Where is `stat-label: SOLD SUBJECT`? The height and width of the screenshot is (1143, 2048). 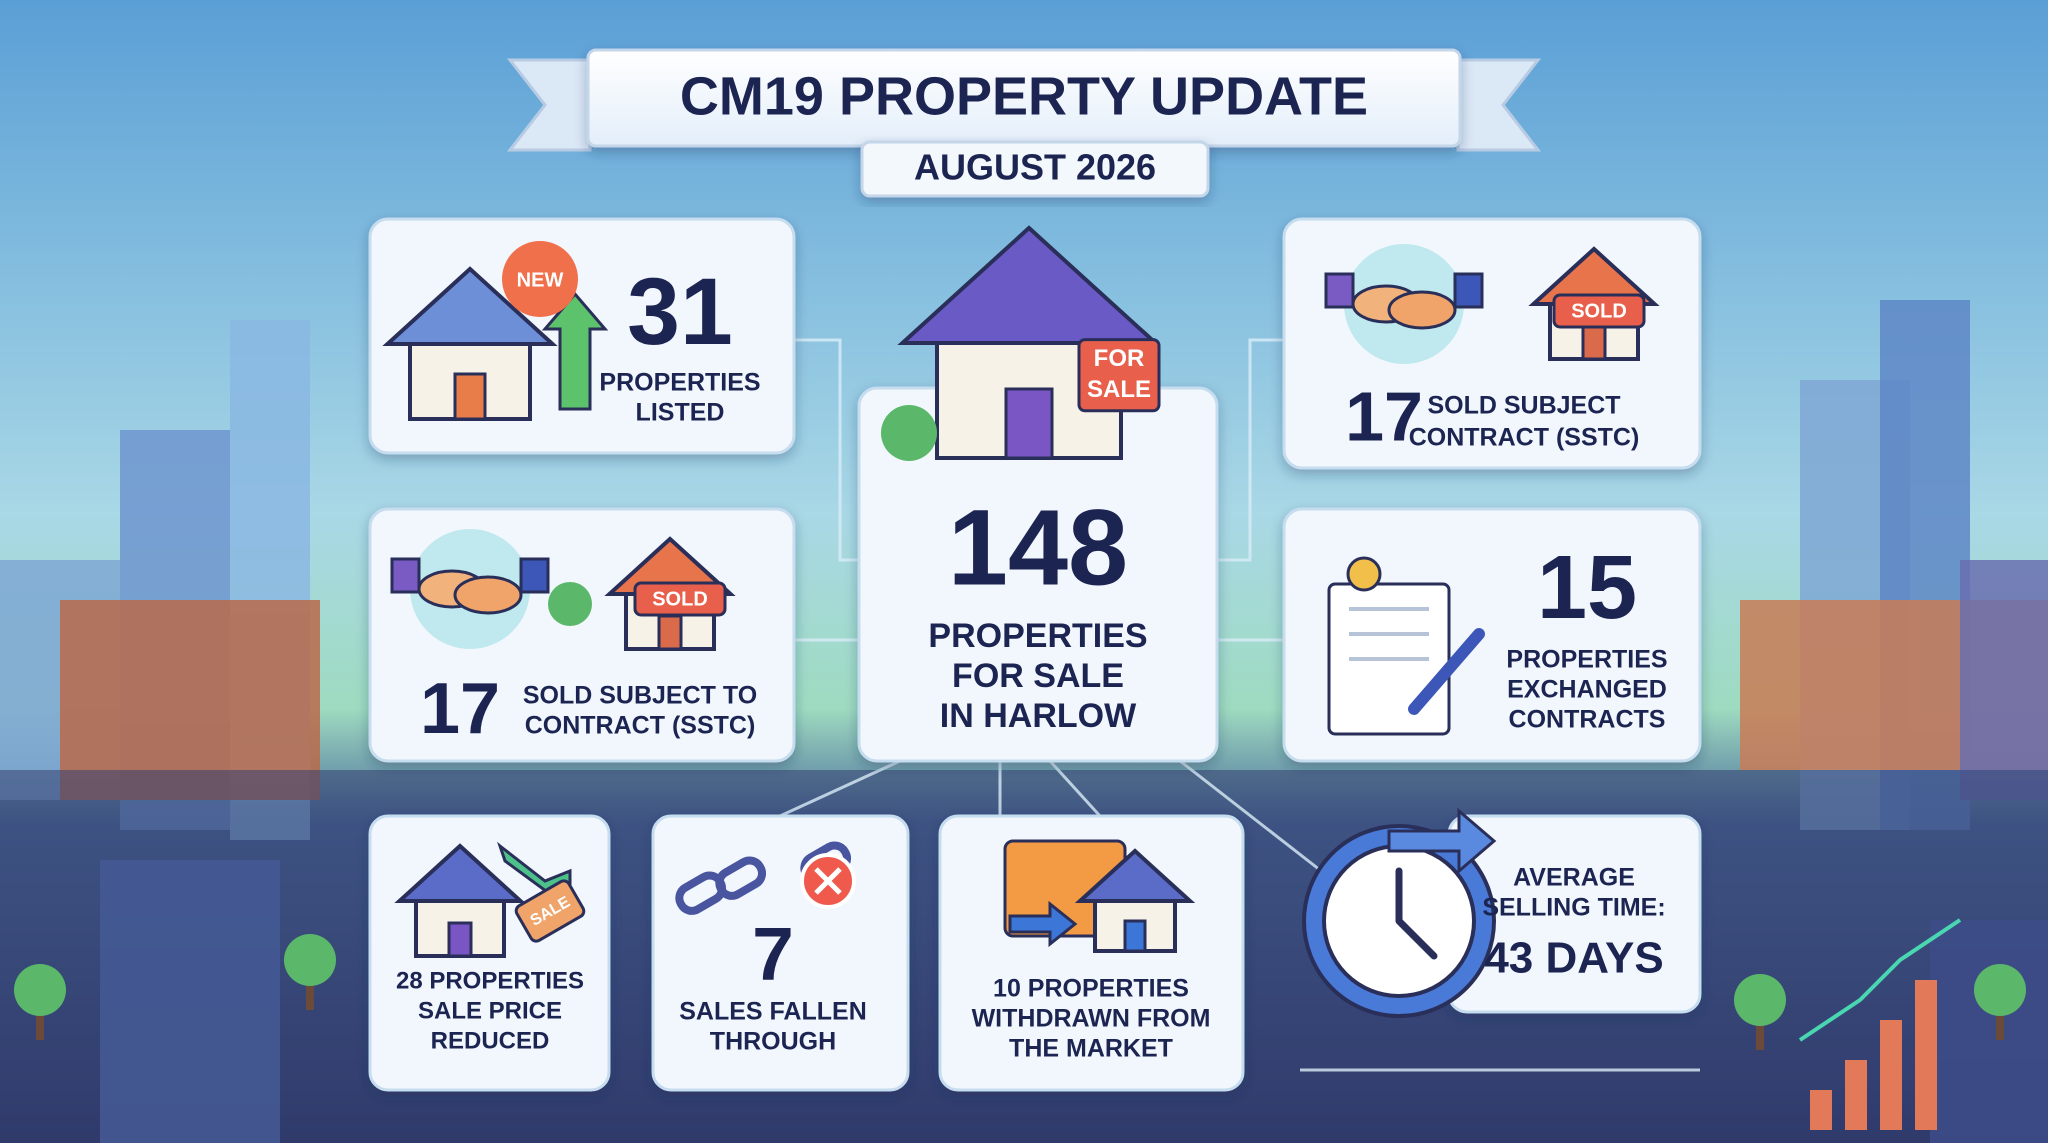
stat-label: SOLD SUBJECT is located at coordinates (1523, 406).